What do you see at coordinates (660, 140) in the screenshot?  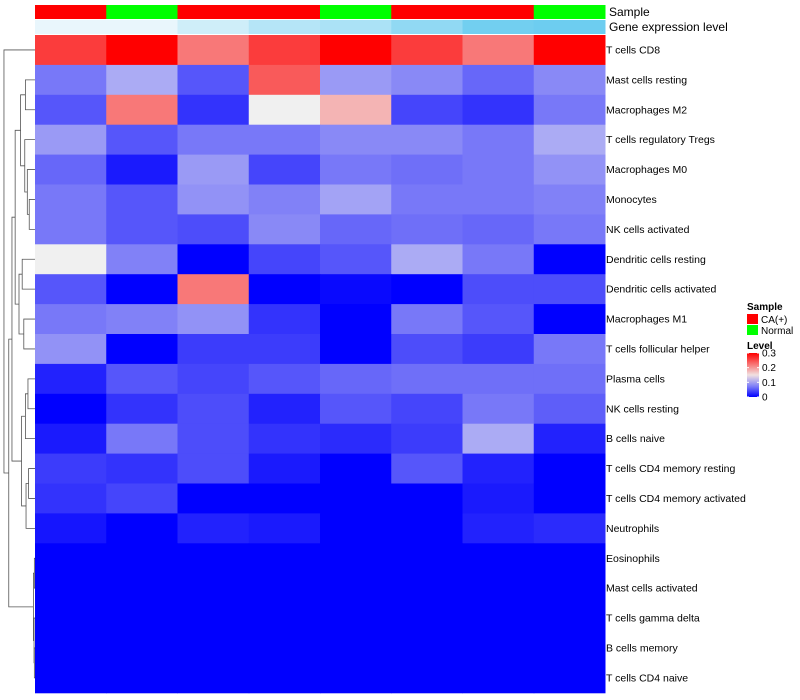 I see `row-label: T cells regulatory Tregs` at bounding box center [660, 140].